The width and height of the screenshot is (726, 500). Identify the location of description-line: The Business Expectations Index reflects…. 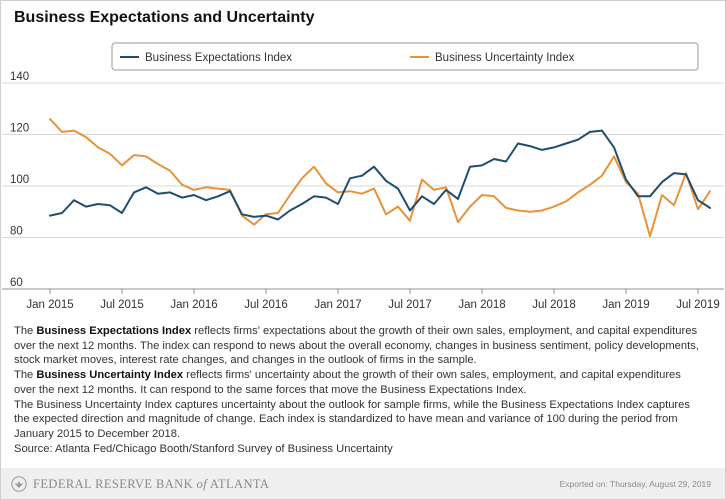
(356, 331).